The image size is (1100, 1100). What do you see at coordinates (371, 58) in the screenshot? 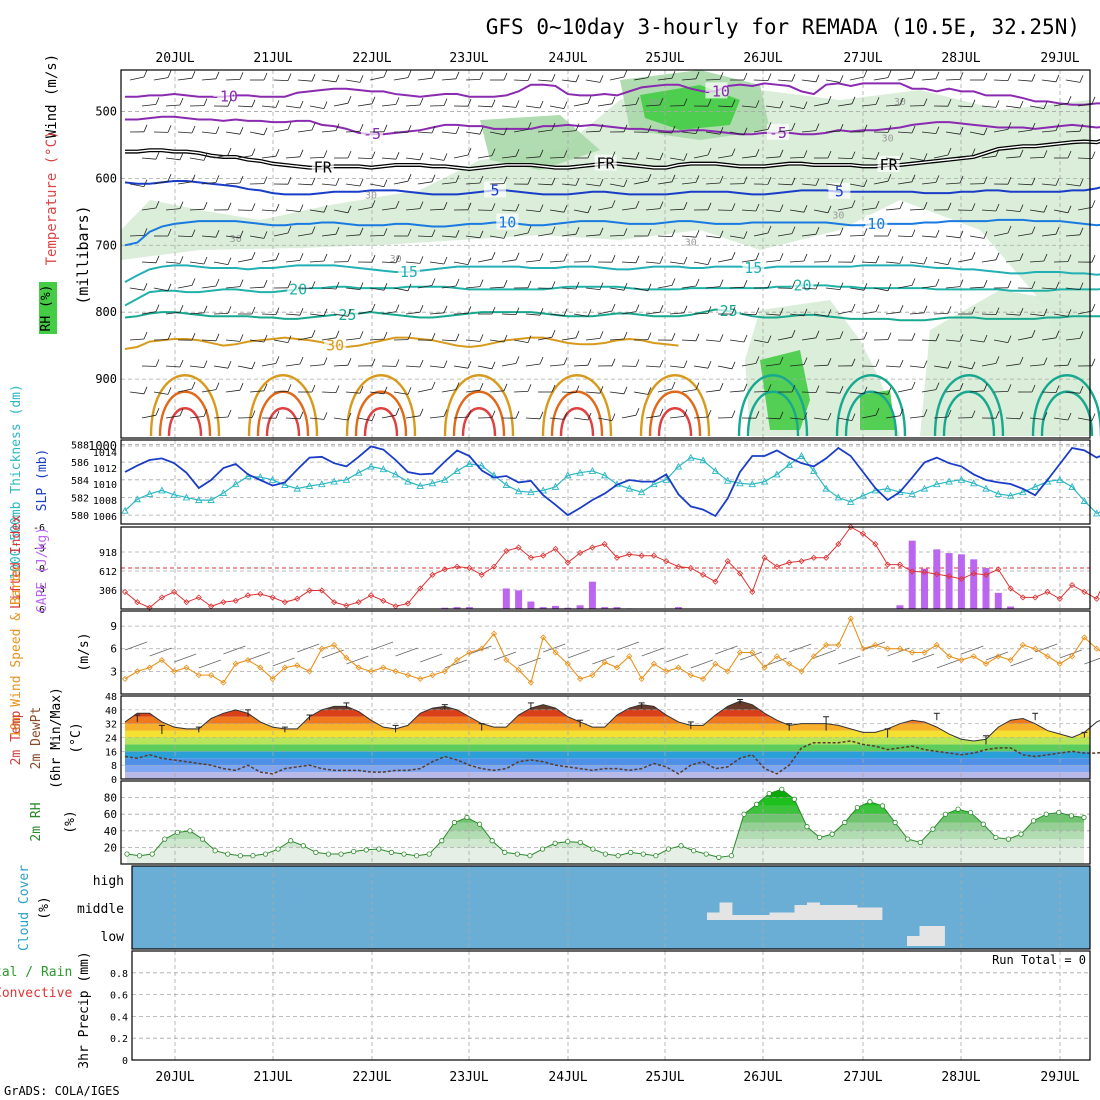
I see `day-label-top: 22JUL` at bounding box center [371, 58].